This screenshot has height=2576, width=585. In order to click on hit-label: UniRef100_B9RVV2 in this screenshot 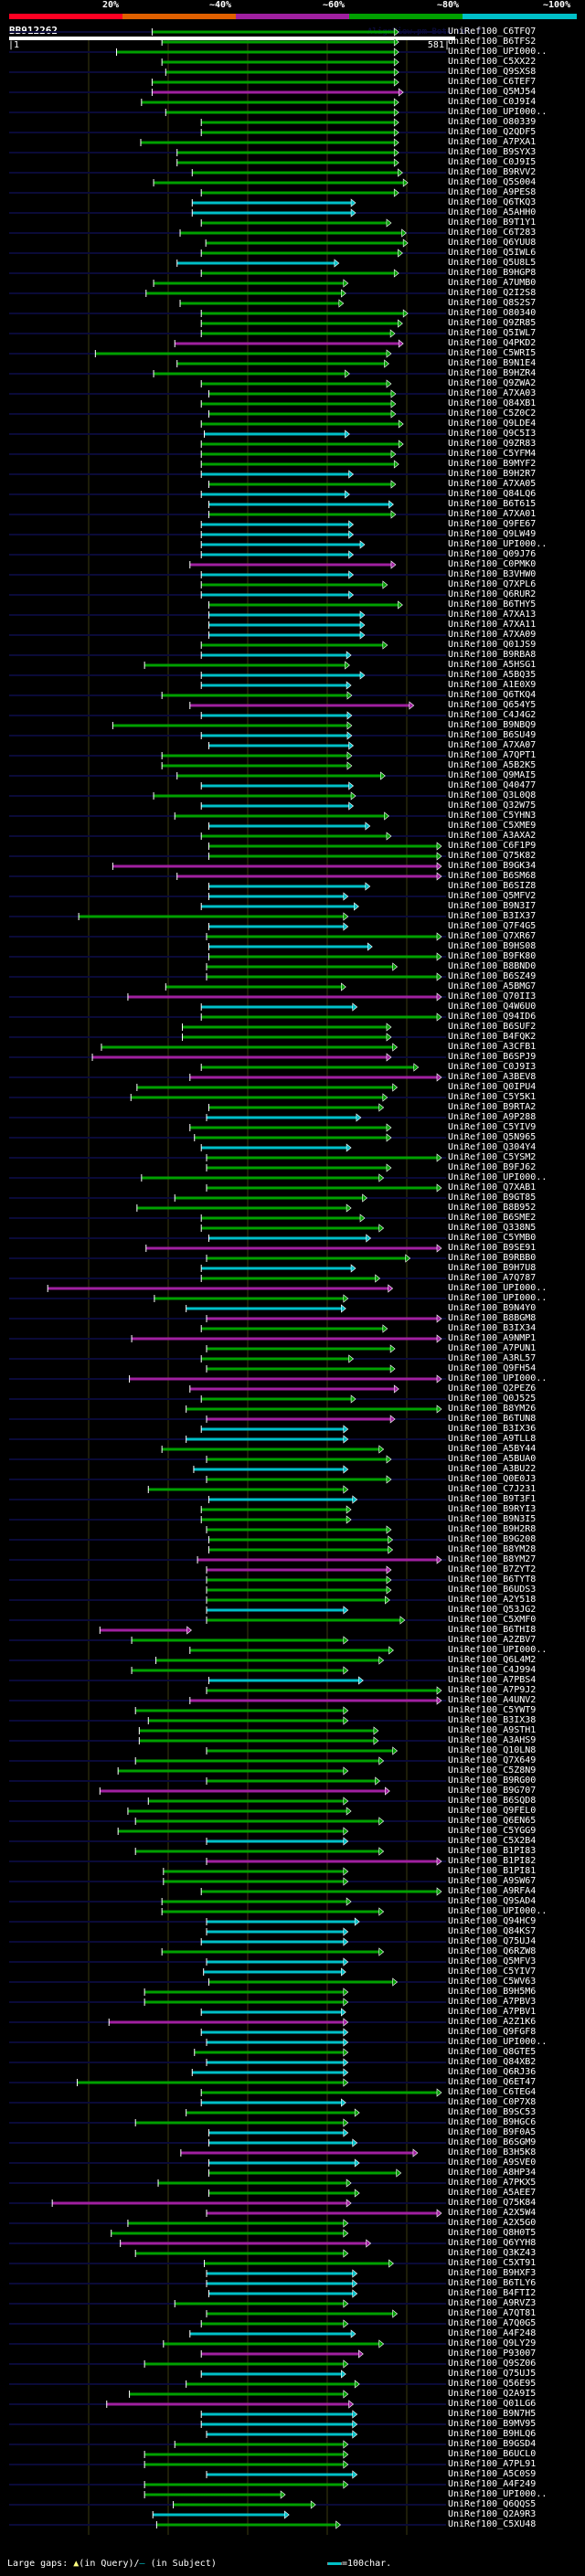, I will do `click(492, 172)`.